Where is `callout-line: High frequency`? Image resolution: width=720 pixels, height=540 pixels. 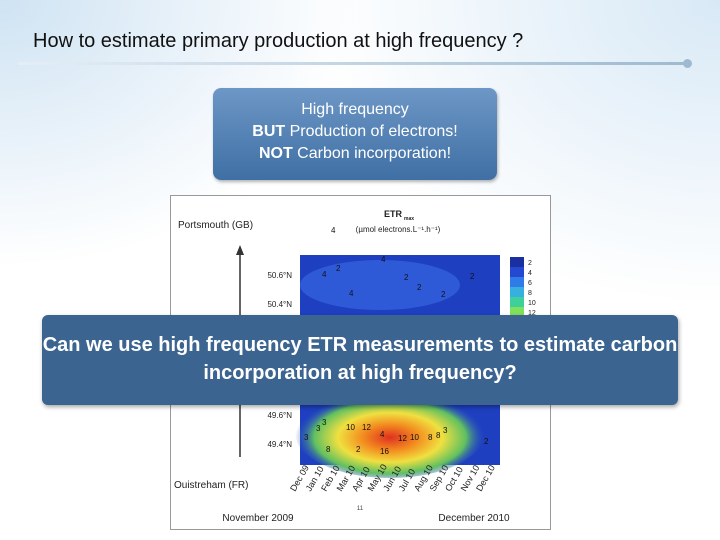
callout-line: High frequency is located at coordinates (355, 109).